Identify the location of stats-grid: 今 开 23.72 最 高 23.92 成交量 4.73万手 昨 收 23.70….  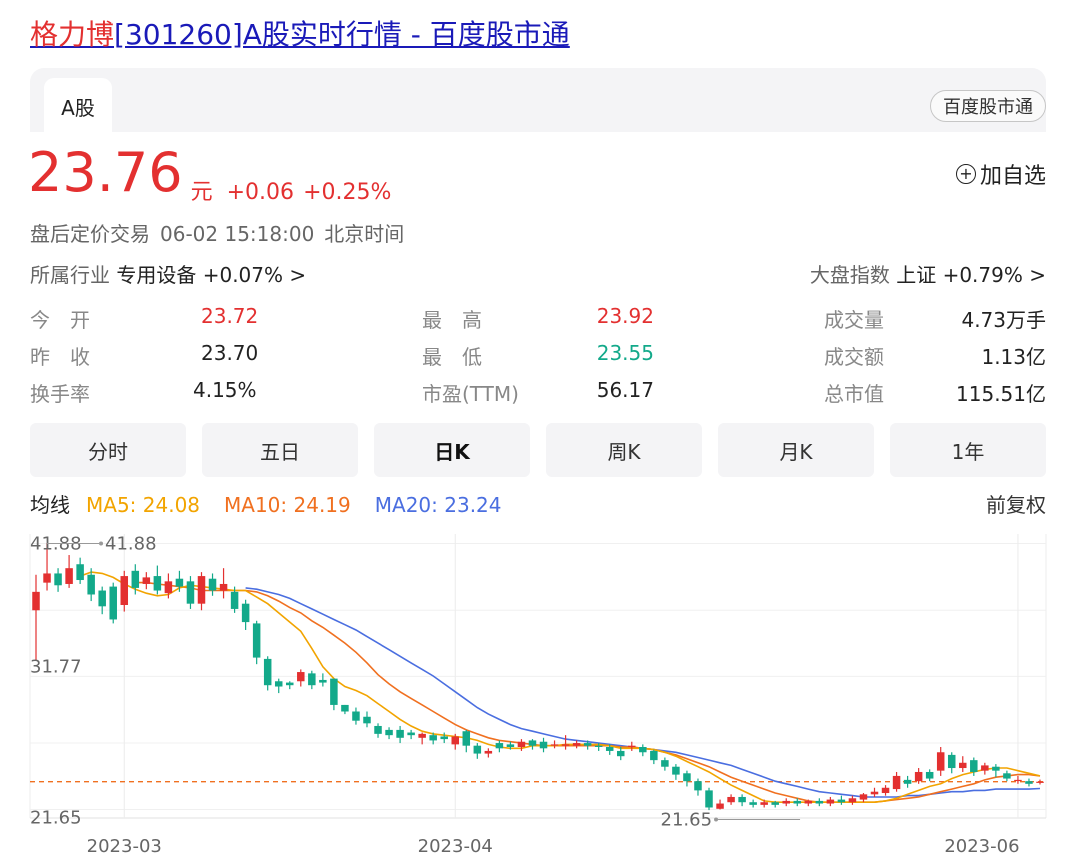
(538, 359).